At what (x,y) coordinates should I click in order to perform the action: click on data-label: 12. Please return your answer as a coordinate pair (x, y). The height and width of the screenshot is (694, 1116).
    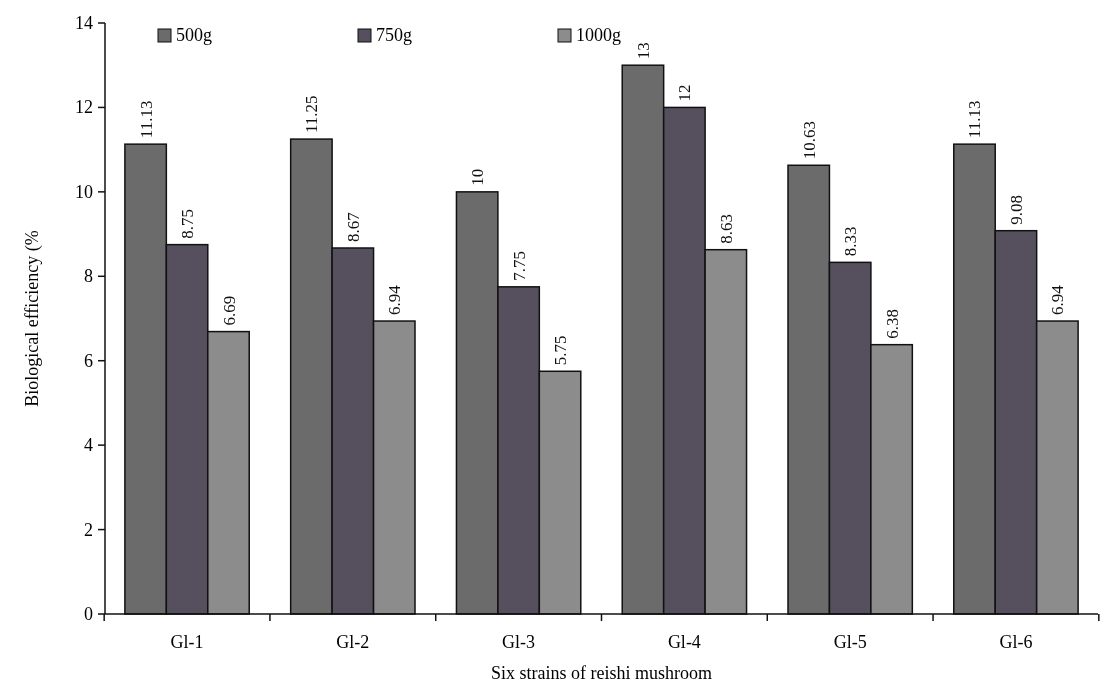
    Looking at the image, I should click on (685, 93).